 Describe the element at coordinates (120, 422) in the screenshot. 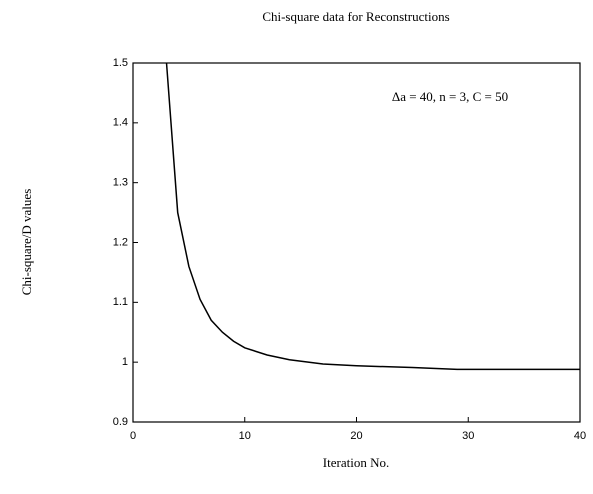

I see `y-tick-label: 0.9` at that location.